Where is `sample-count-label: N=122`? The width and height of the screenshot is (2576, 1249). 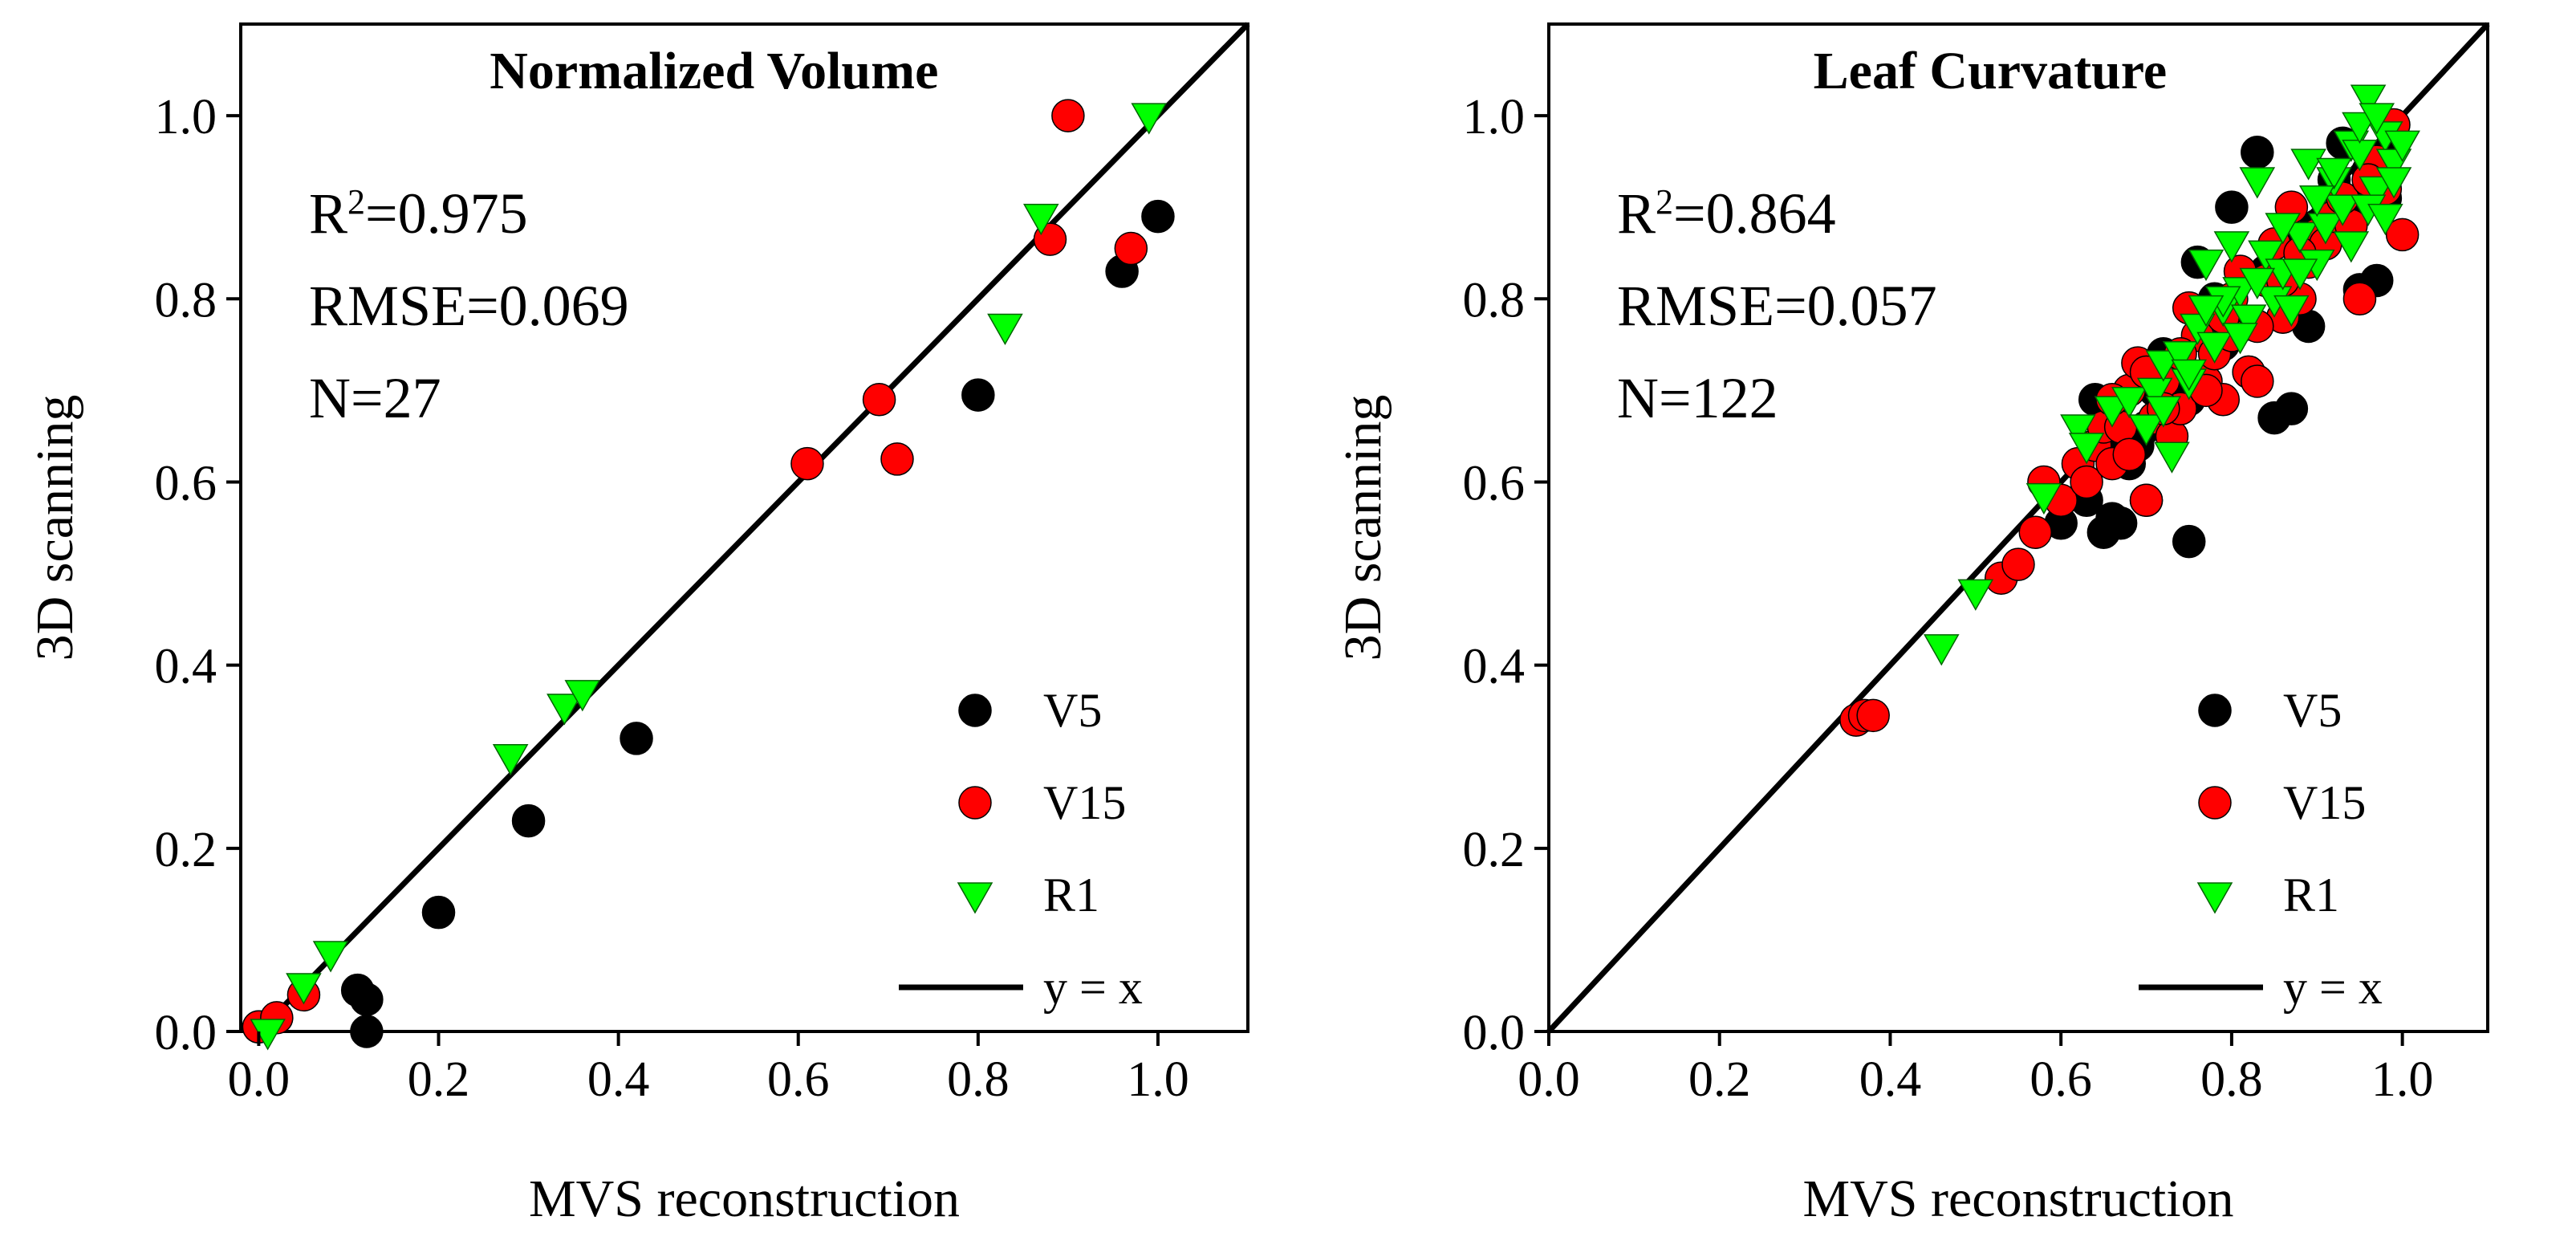 sample-count-label: N=122 is located at coordinates (1697, 398).